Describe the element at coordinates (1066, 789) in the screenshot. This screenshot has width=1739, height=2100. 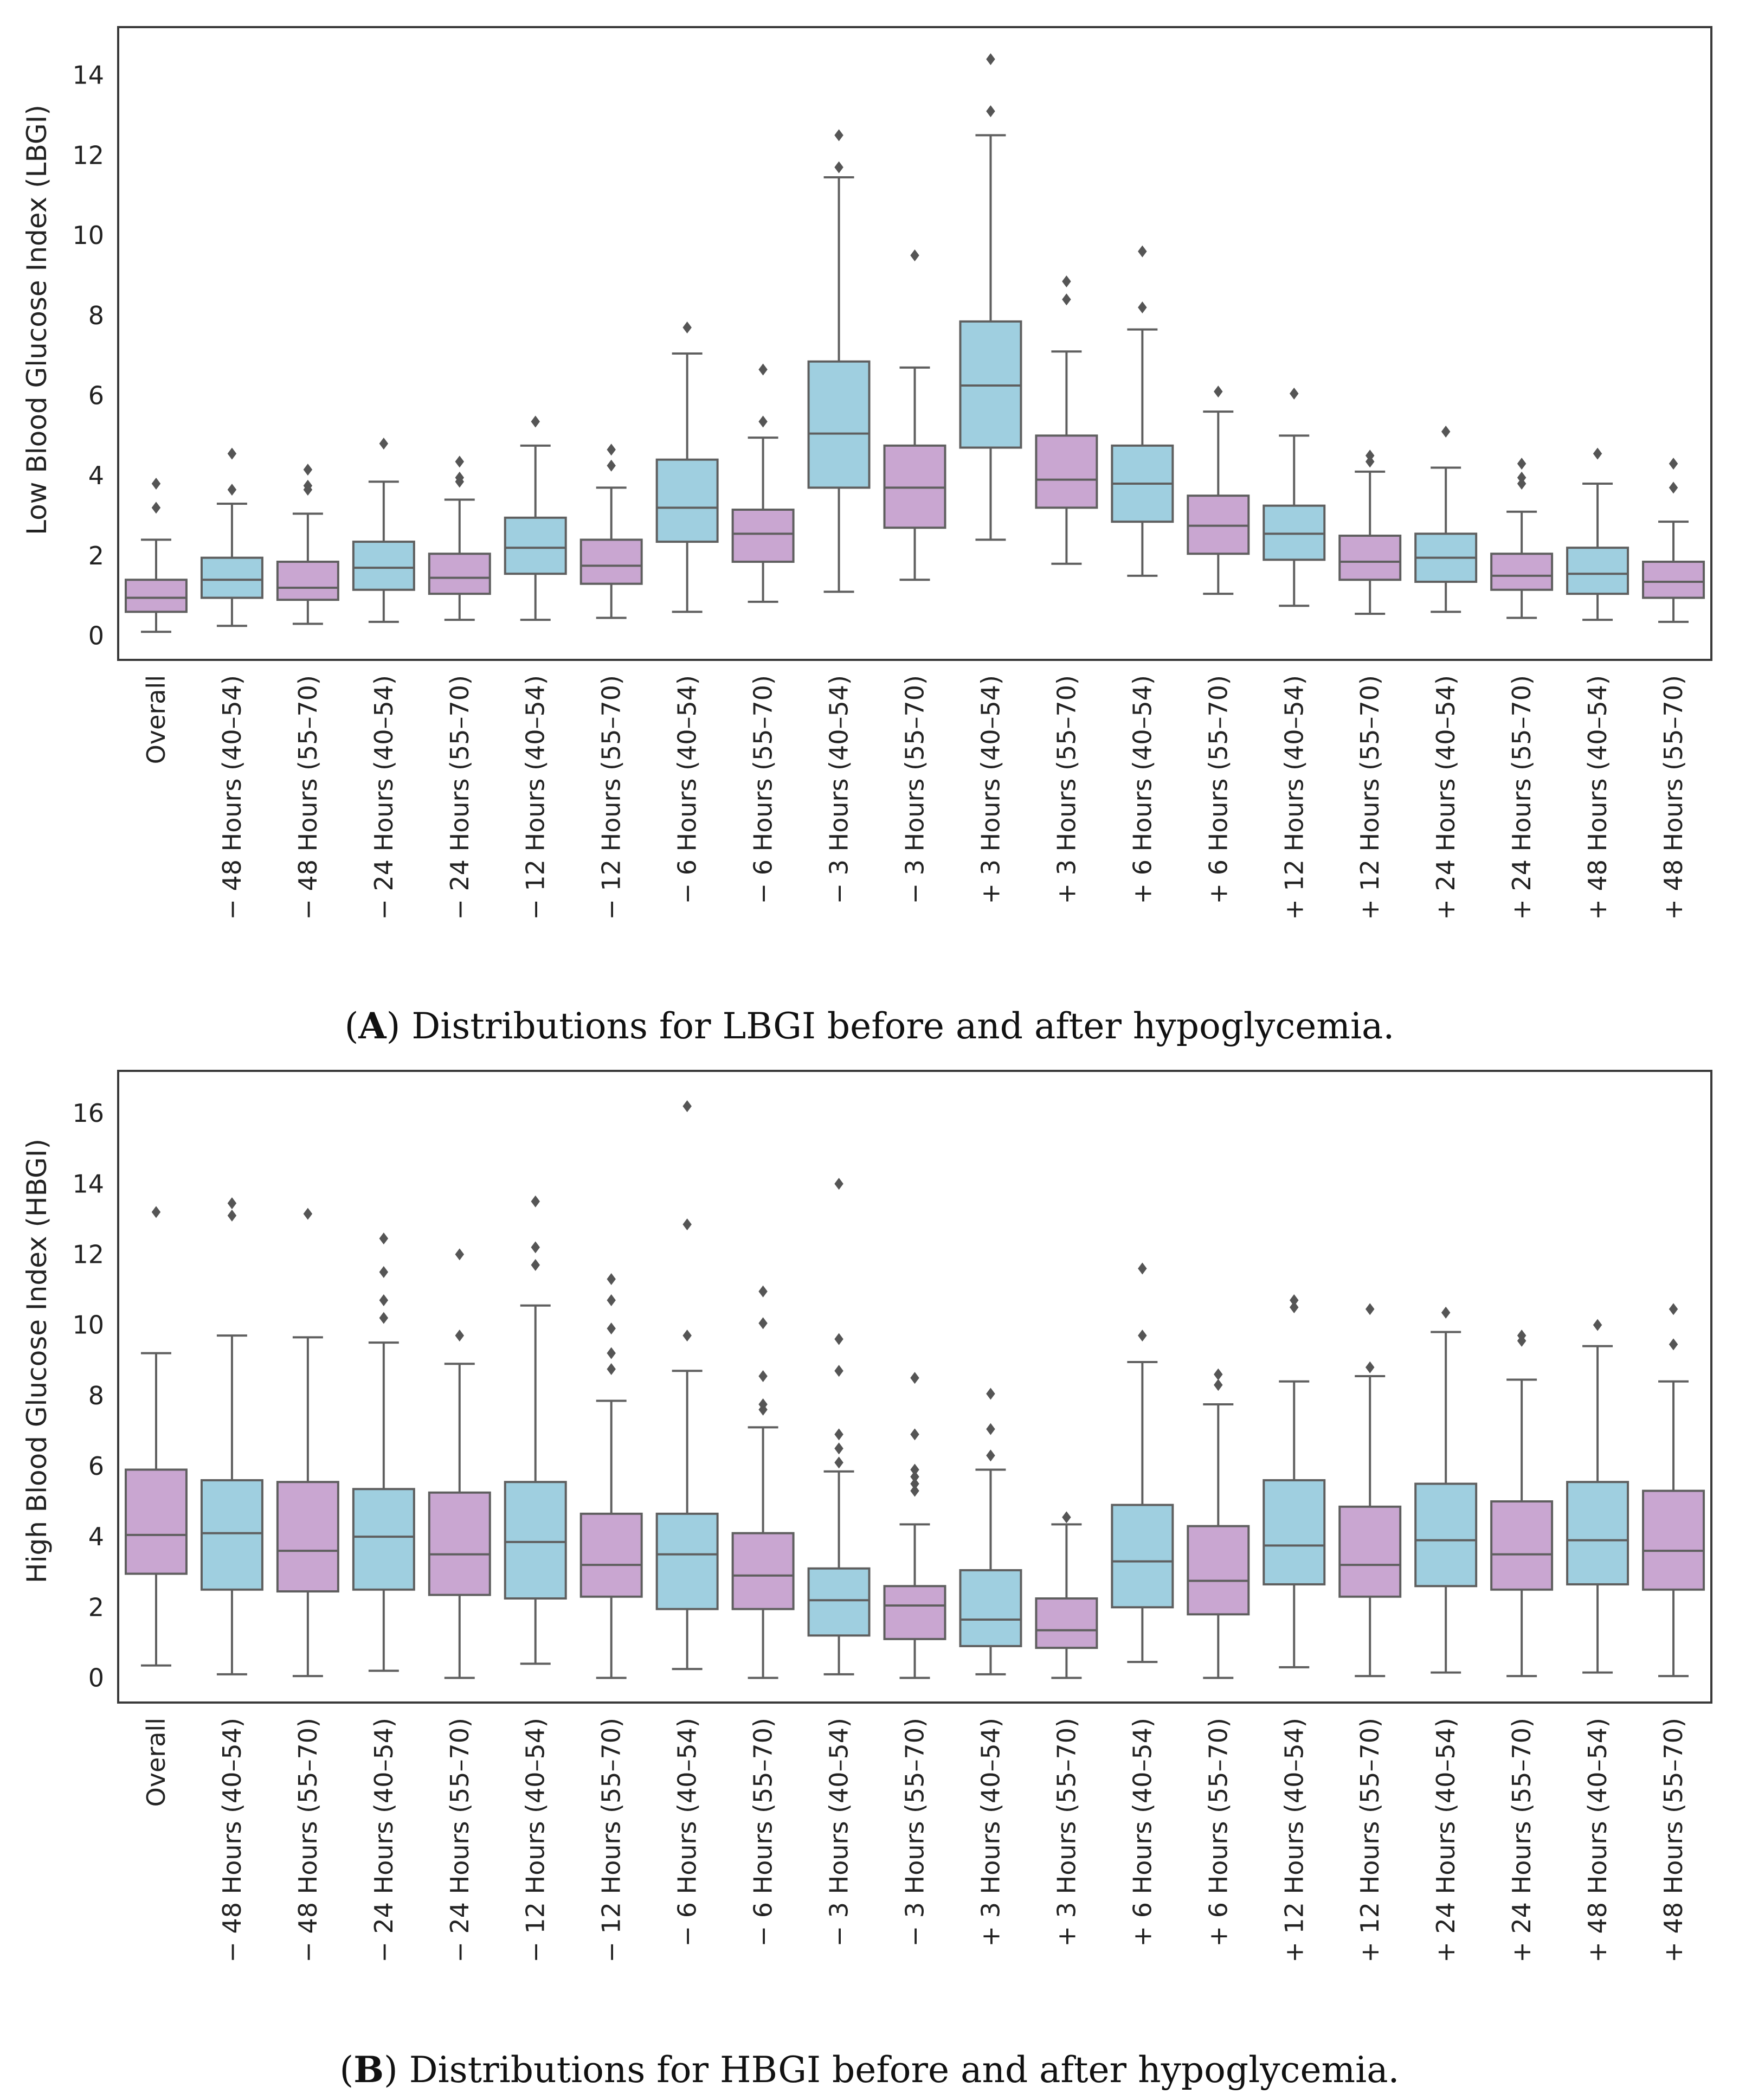
I see `x-tick-label-a: + 3 Hours (55–70)` at that location.